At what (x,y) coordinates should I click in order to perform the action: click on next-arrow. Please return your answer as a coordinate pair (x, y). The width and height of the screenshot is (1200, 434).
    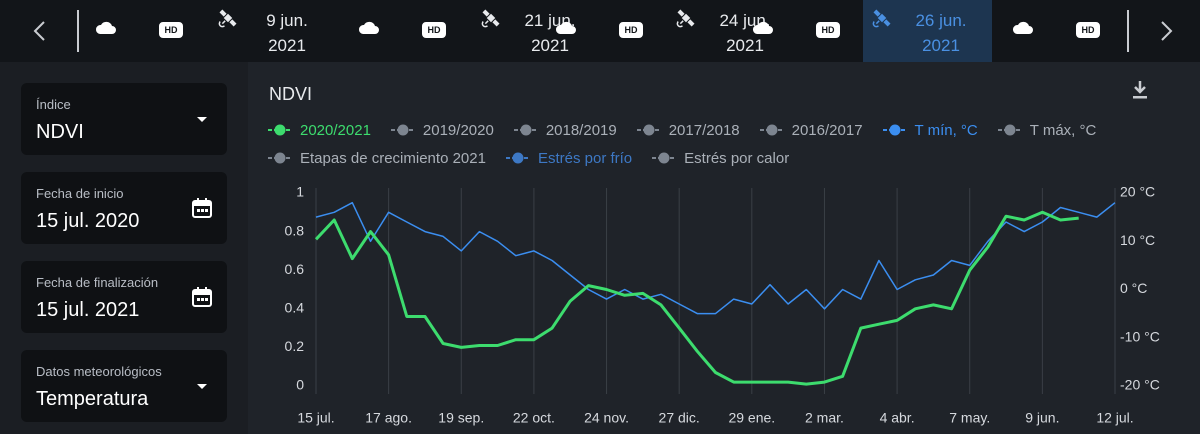
    Looking at the image, I should click on (1166, 31).